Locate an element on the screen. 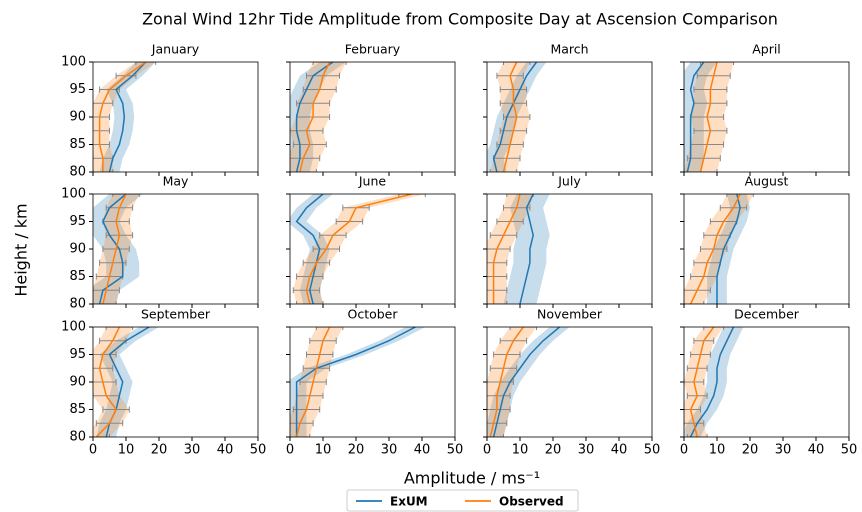 The width and height of the screenshot is (862, 512). y-axis-label: Height / km is located at coordinates (21, 249).